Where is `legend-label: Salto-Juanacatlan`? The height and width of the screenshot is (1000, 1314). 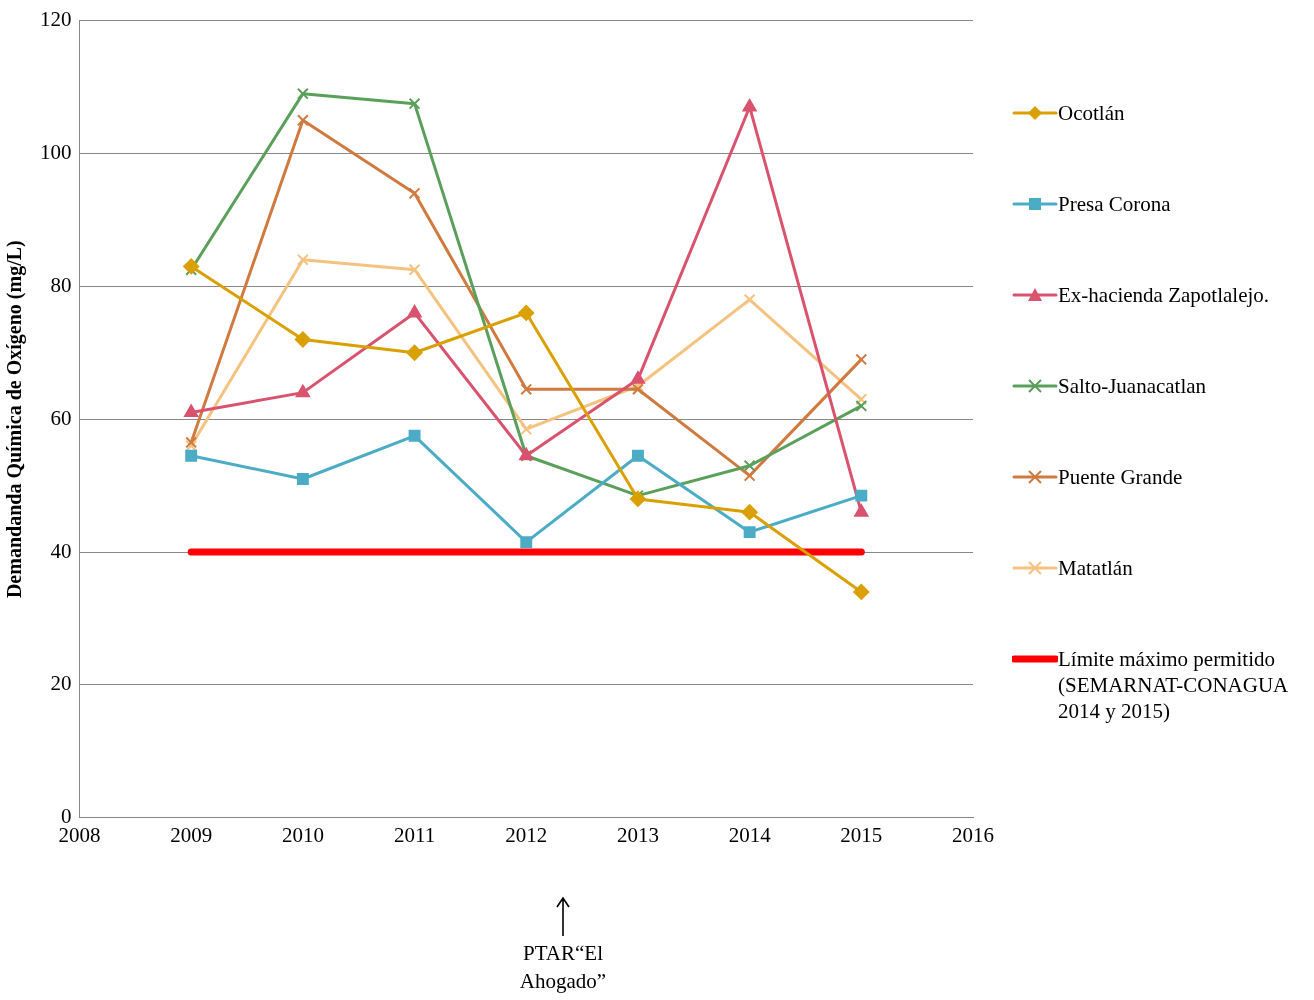
legend-label: Salto-Juanacatlan is located at coordinates (1133, 386).